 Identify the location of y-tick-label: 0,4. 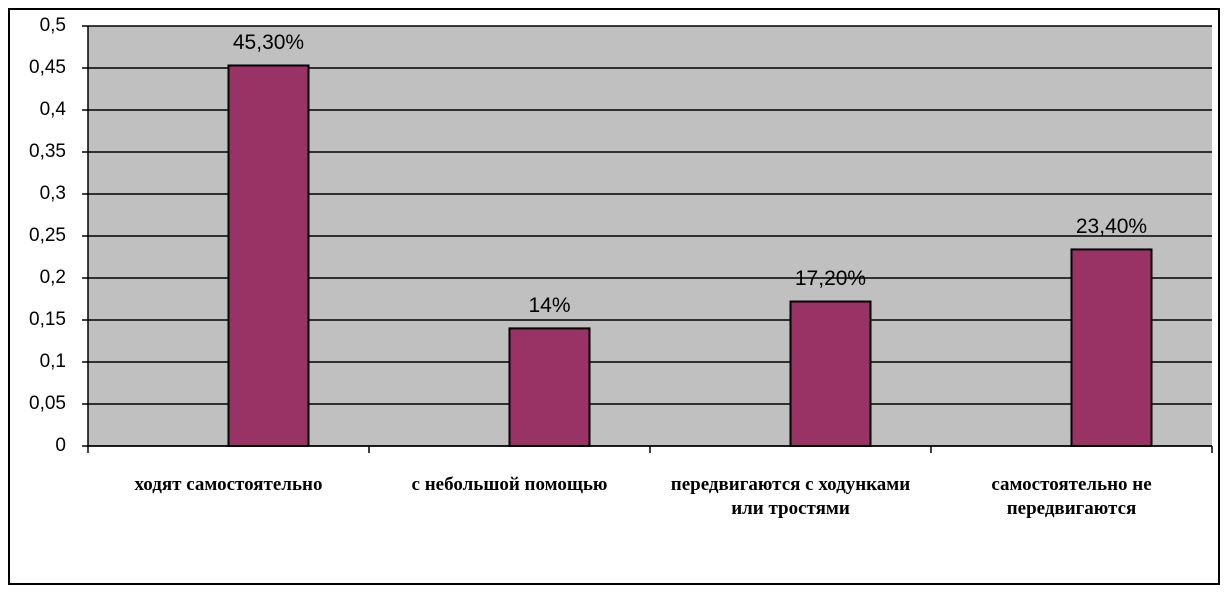
(53, 109).